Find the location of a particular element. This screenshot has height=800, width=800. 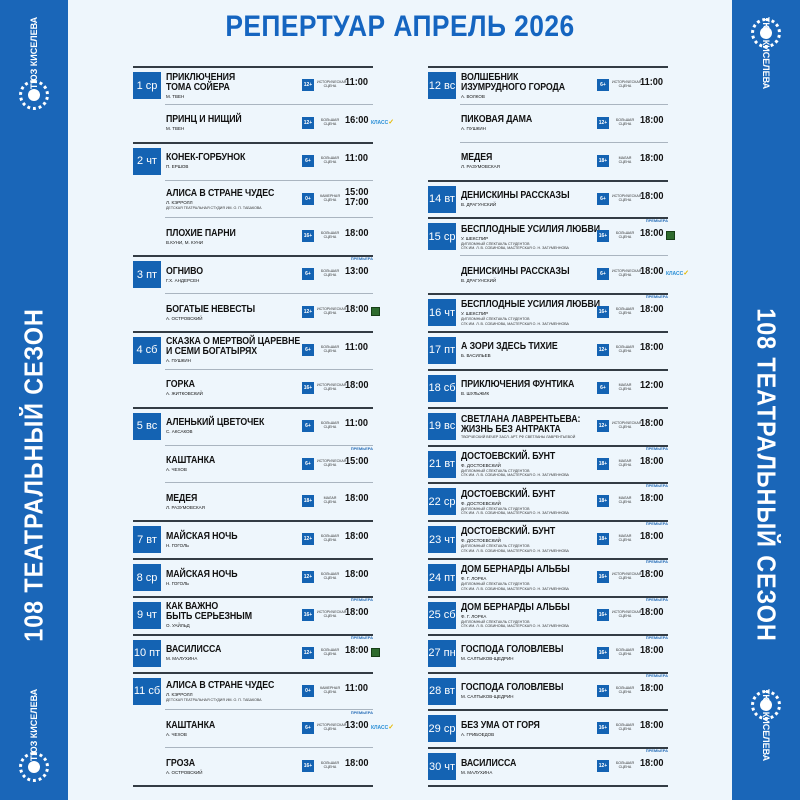

schedule-row: ГРОЗА А. ОСТРОВСКИЙ 16+ БОЛЬШАЯ СЦЕНА 18:00 is located at coordinates (253, 766).